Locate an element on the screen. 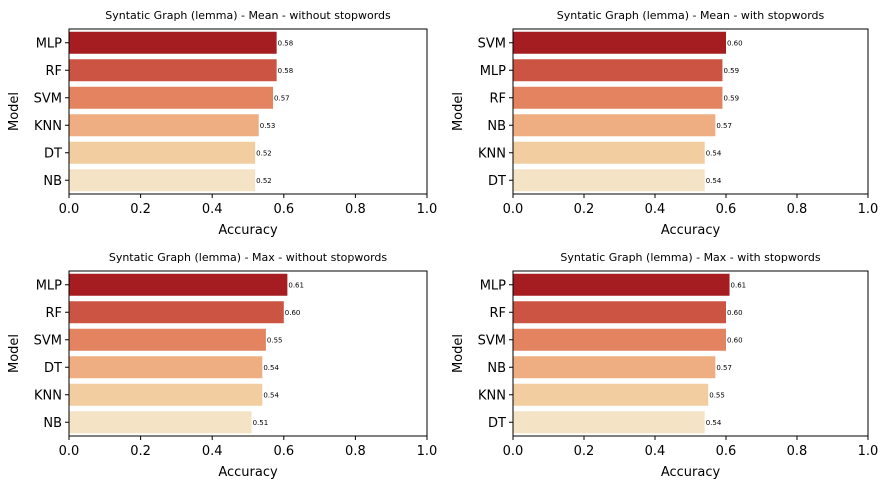 Image resolution: width=890 pixels, height=490 pixels. value-label: 0.53 is located at coordinates (268, 126).